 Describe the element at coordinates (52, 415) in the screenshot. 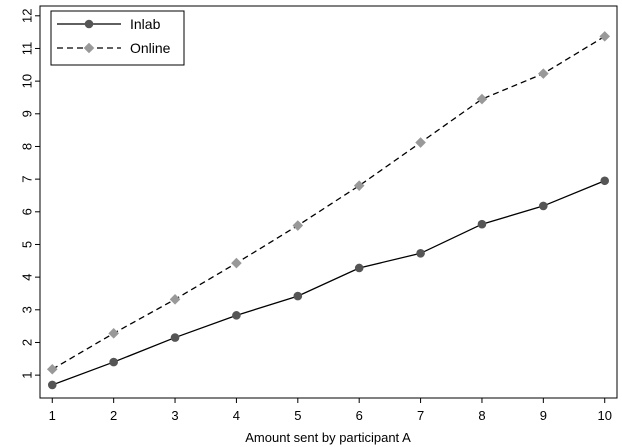

I see `x-tick-label: 1` at that location.